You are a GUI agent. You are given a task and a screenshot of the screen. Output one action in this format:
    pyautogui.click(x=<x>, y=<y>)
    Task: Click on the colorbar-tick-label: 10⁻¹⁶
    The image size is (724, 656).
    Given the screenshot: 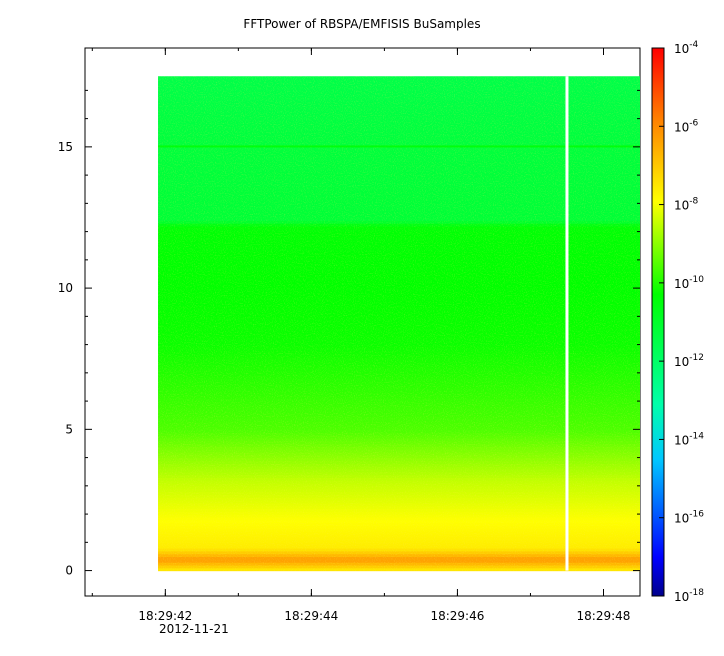 What is the action you would take?
    pyautogui.click(x=689, y=518)
    